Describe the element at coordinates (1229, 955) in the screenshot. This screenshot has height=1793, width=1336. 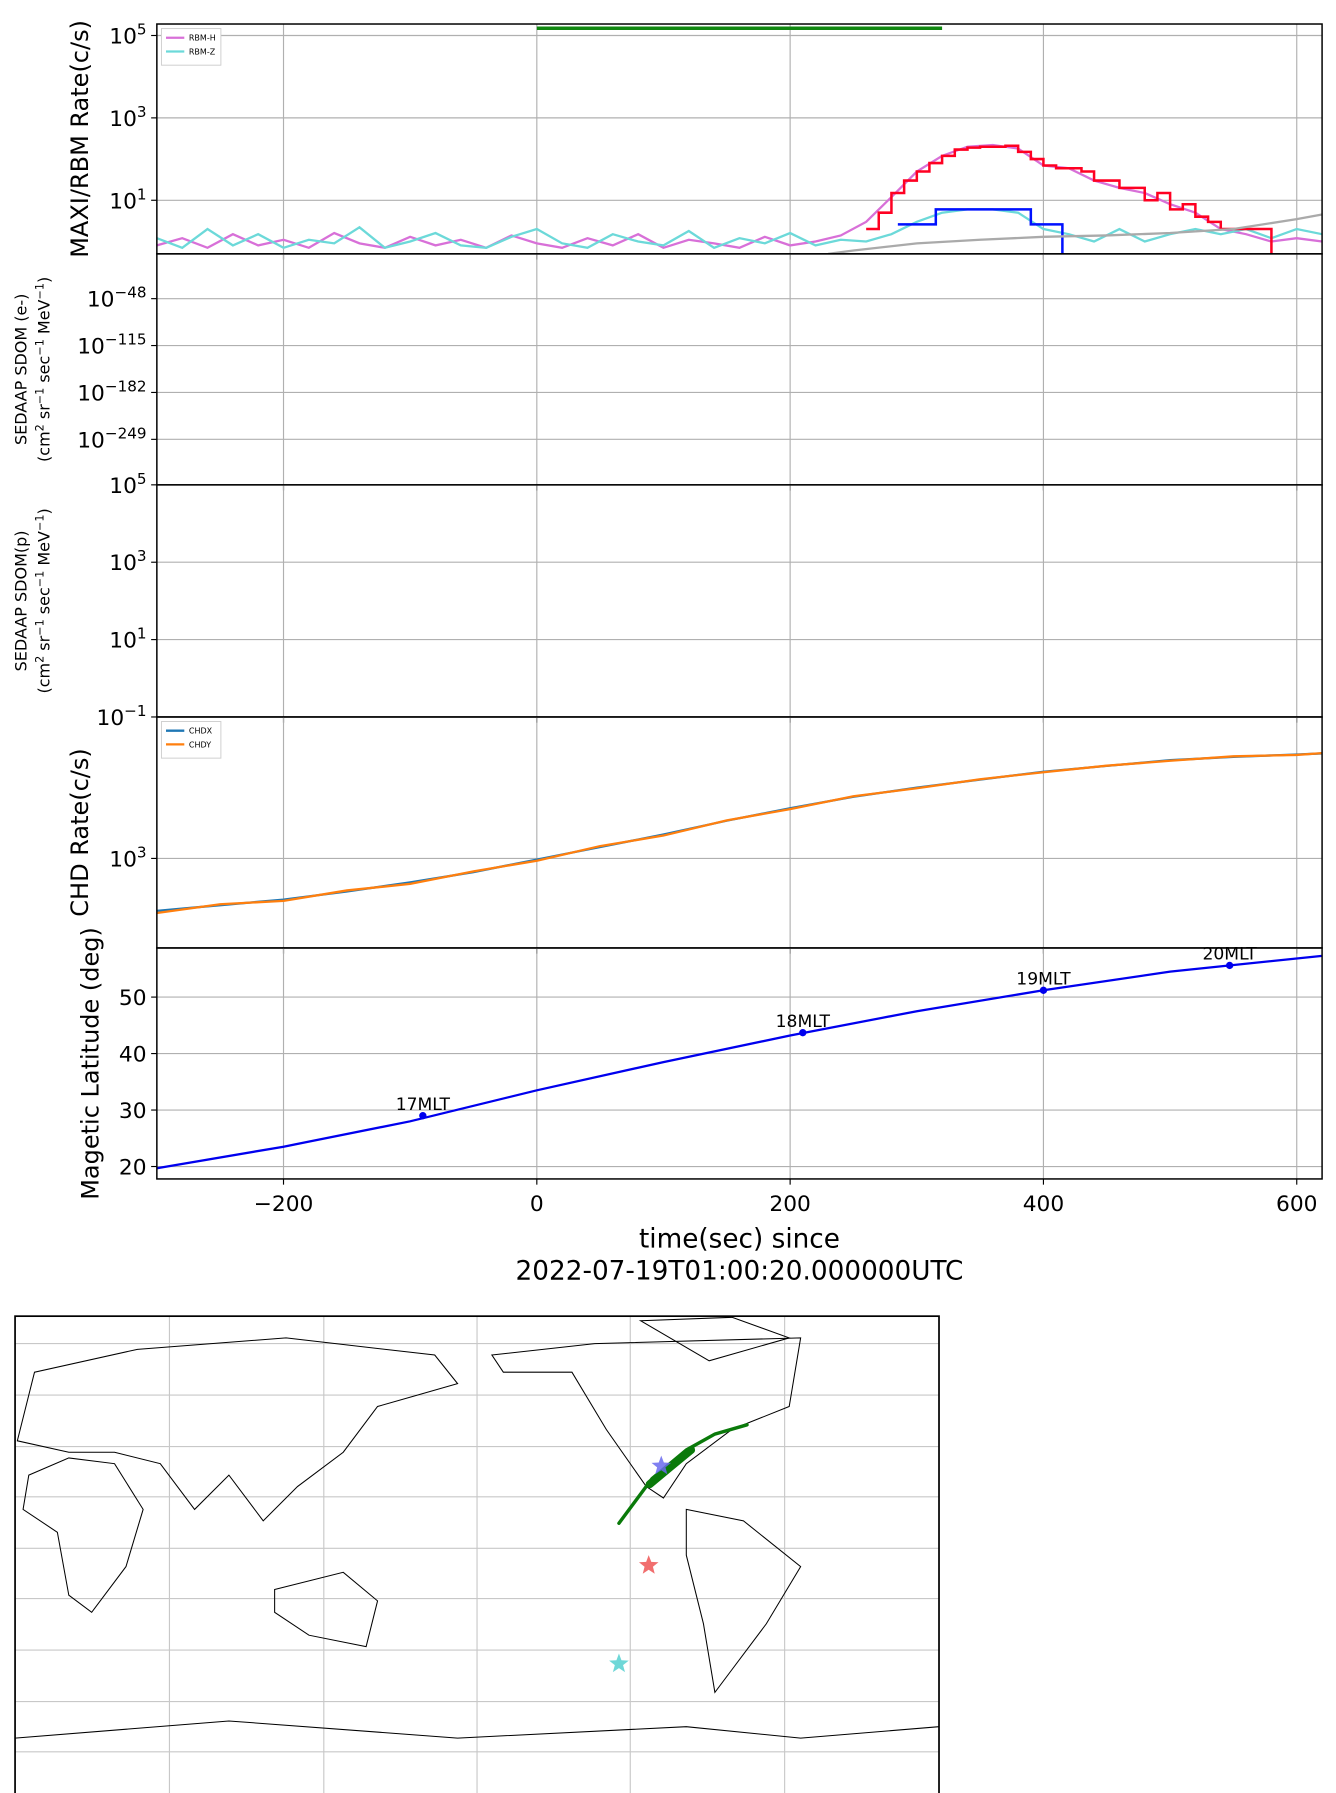
I see `marker-label: 20MLT` at that location.